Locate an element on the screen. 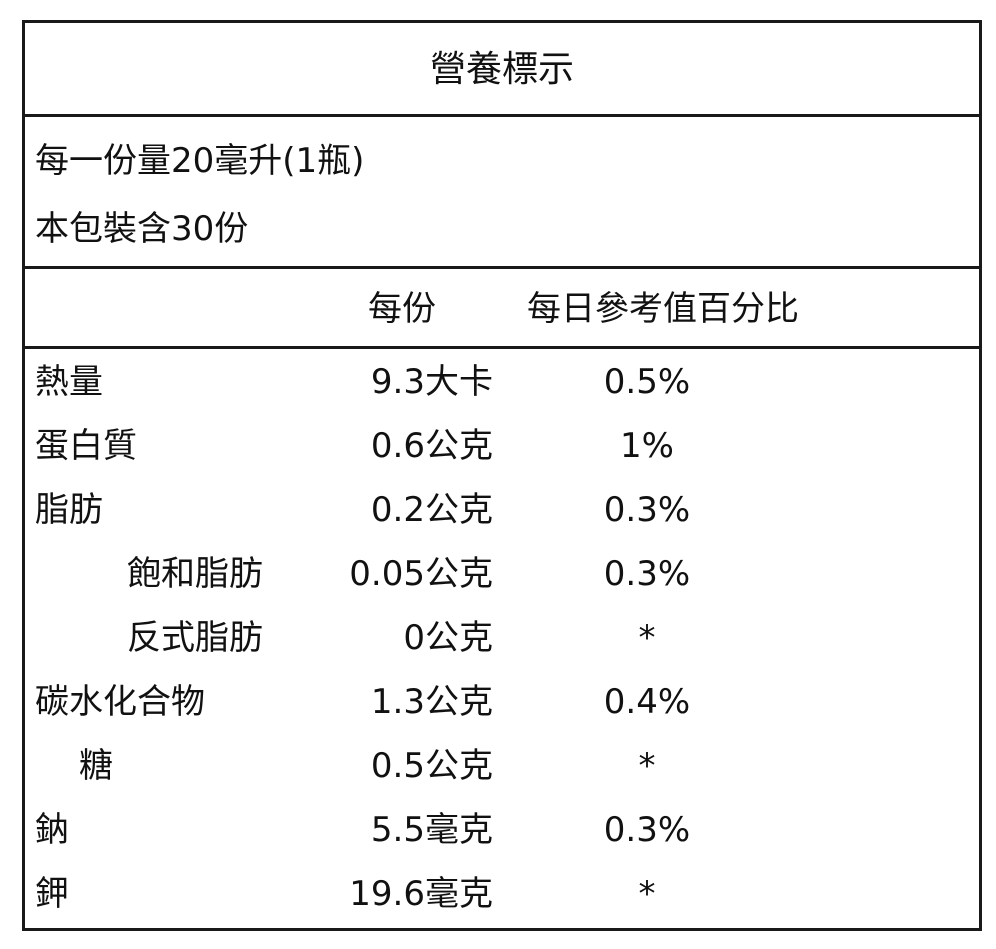  serving-size: 每一份量20毫升(1瓶) is located at coordinates (200, 161).